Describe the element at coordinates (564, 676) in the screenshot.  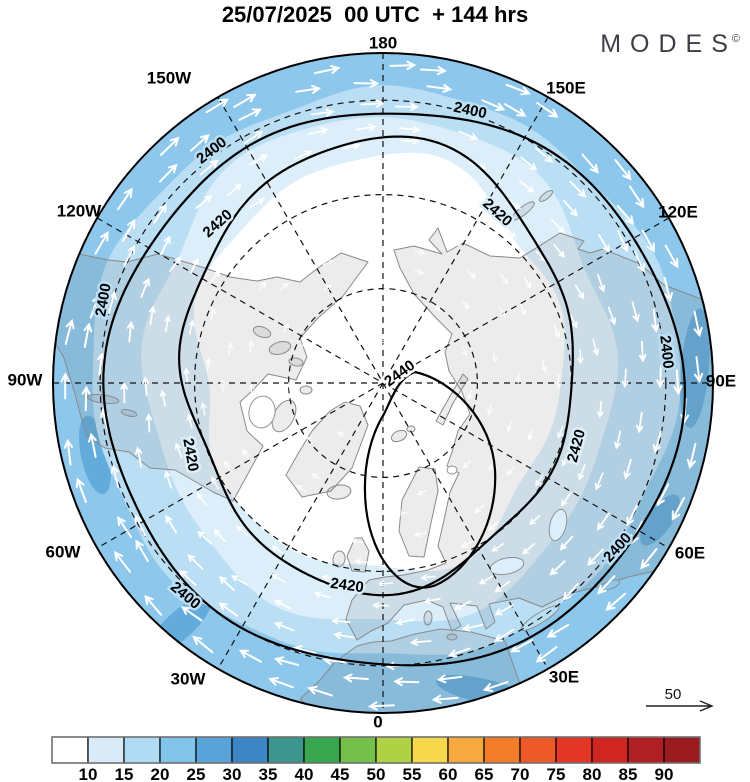
I see `longitude-label-30E: 30E` at that location.